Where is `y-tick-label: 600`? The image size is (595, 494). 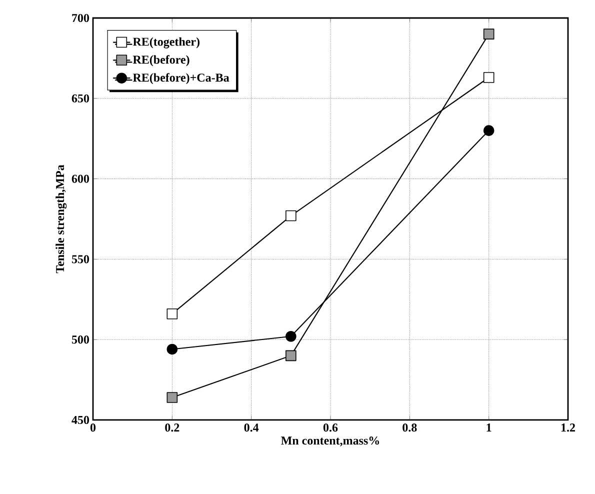
y-tick-label: 600 is located at coordinates (81, 178).